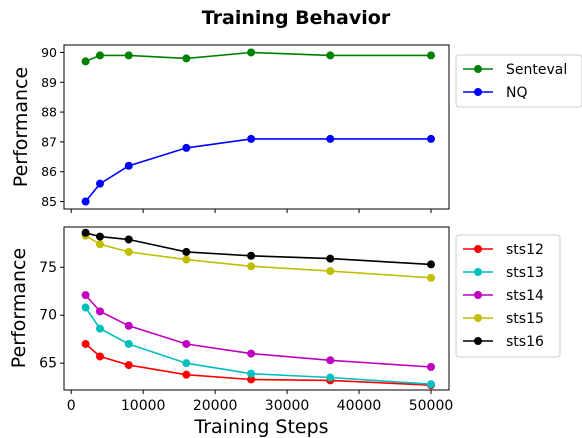 The width and height of the screenshot is (582, 438). Describe the element at coordinates (525, 273) in the screenshot. I see `legend-label-sts13: sts13` at that location.